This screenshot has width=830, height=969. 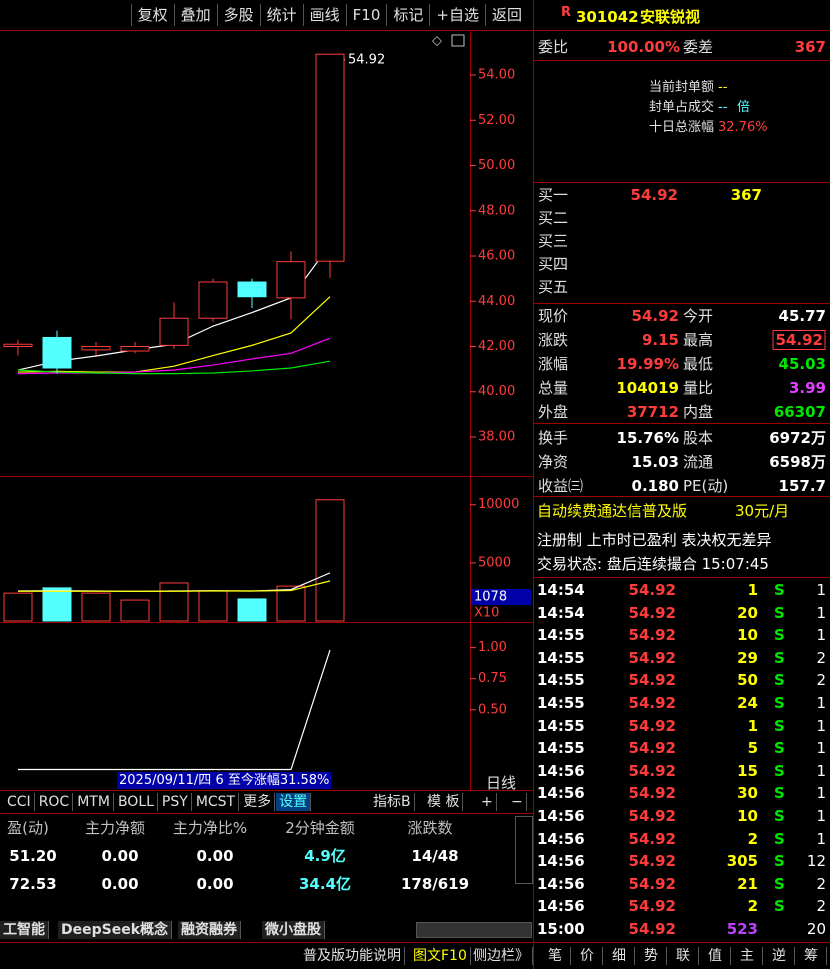 I want to click on y-tick-label: 54.00, so click(x=496, y=75).